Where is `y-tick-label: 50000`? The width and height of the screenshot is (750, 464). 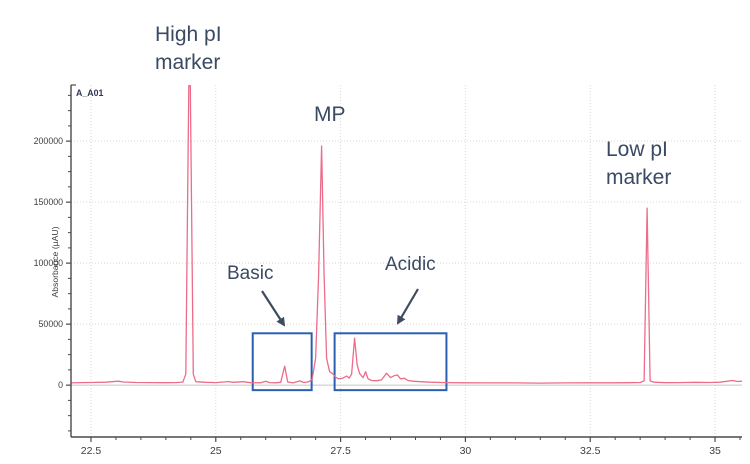 y-tick-label: 50000 is located at coordinates (51, 324).